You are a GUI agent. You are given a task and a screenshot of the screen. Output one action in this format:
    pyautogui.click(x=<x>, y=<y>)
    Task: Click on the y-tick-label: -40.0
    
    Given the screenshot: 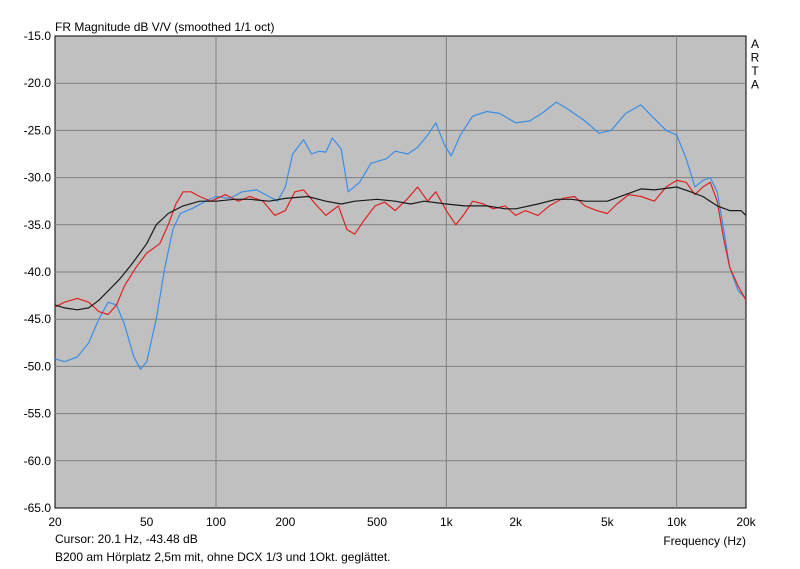 What is the action you would take?
    pyautogui.click(x=38, y=272)
    